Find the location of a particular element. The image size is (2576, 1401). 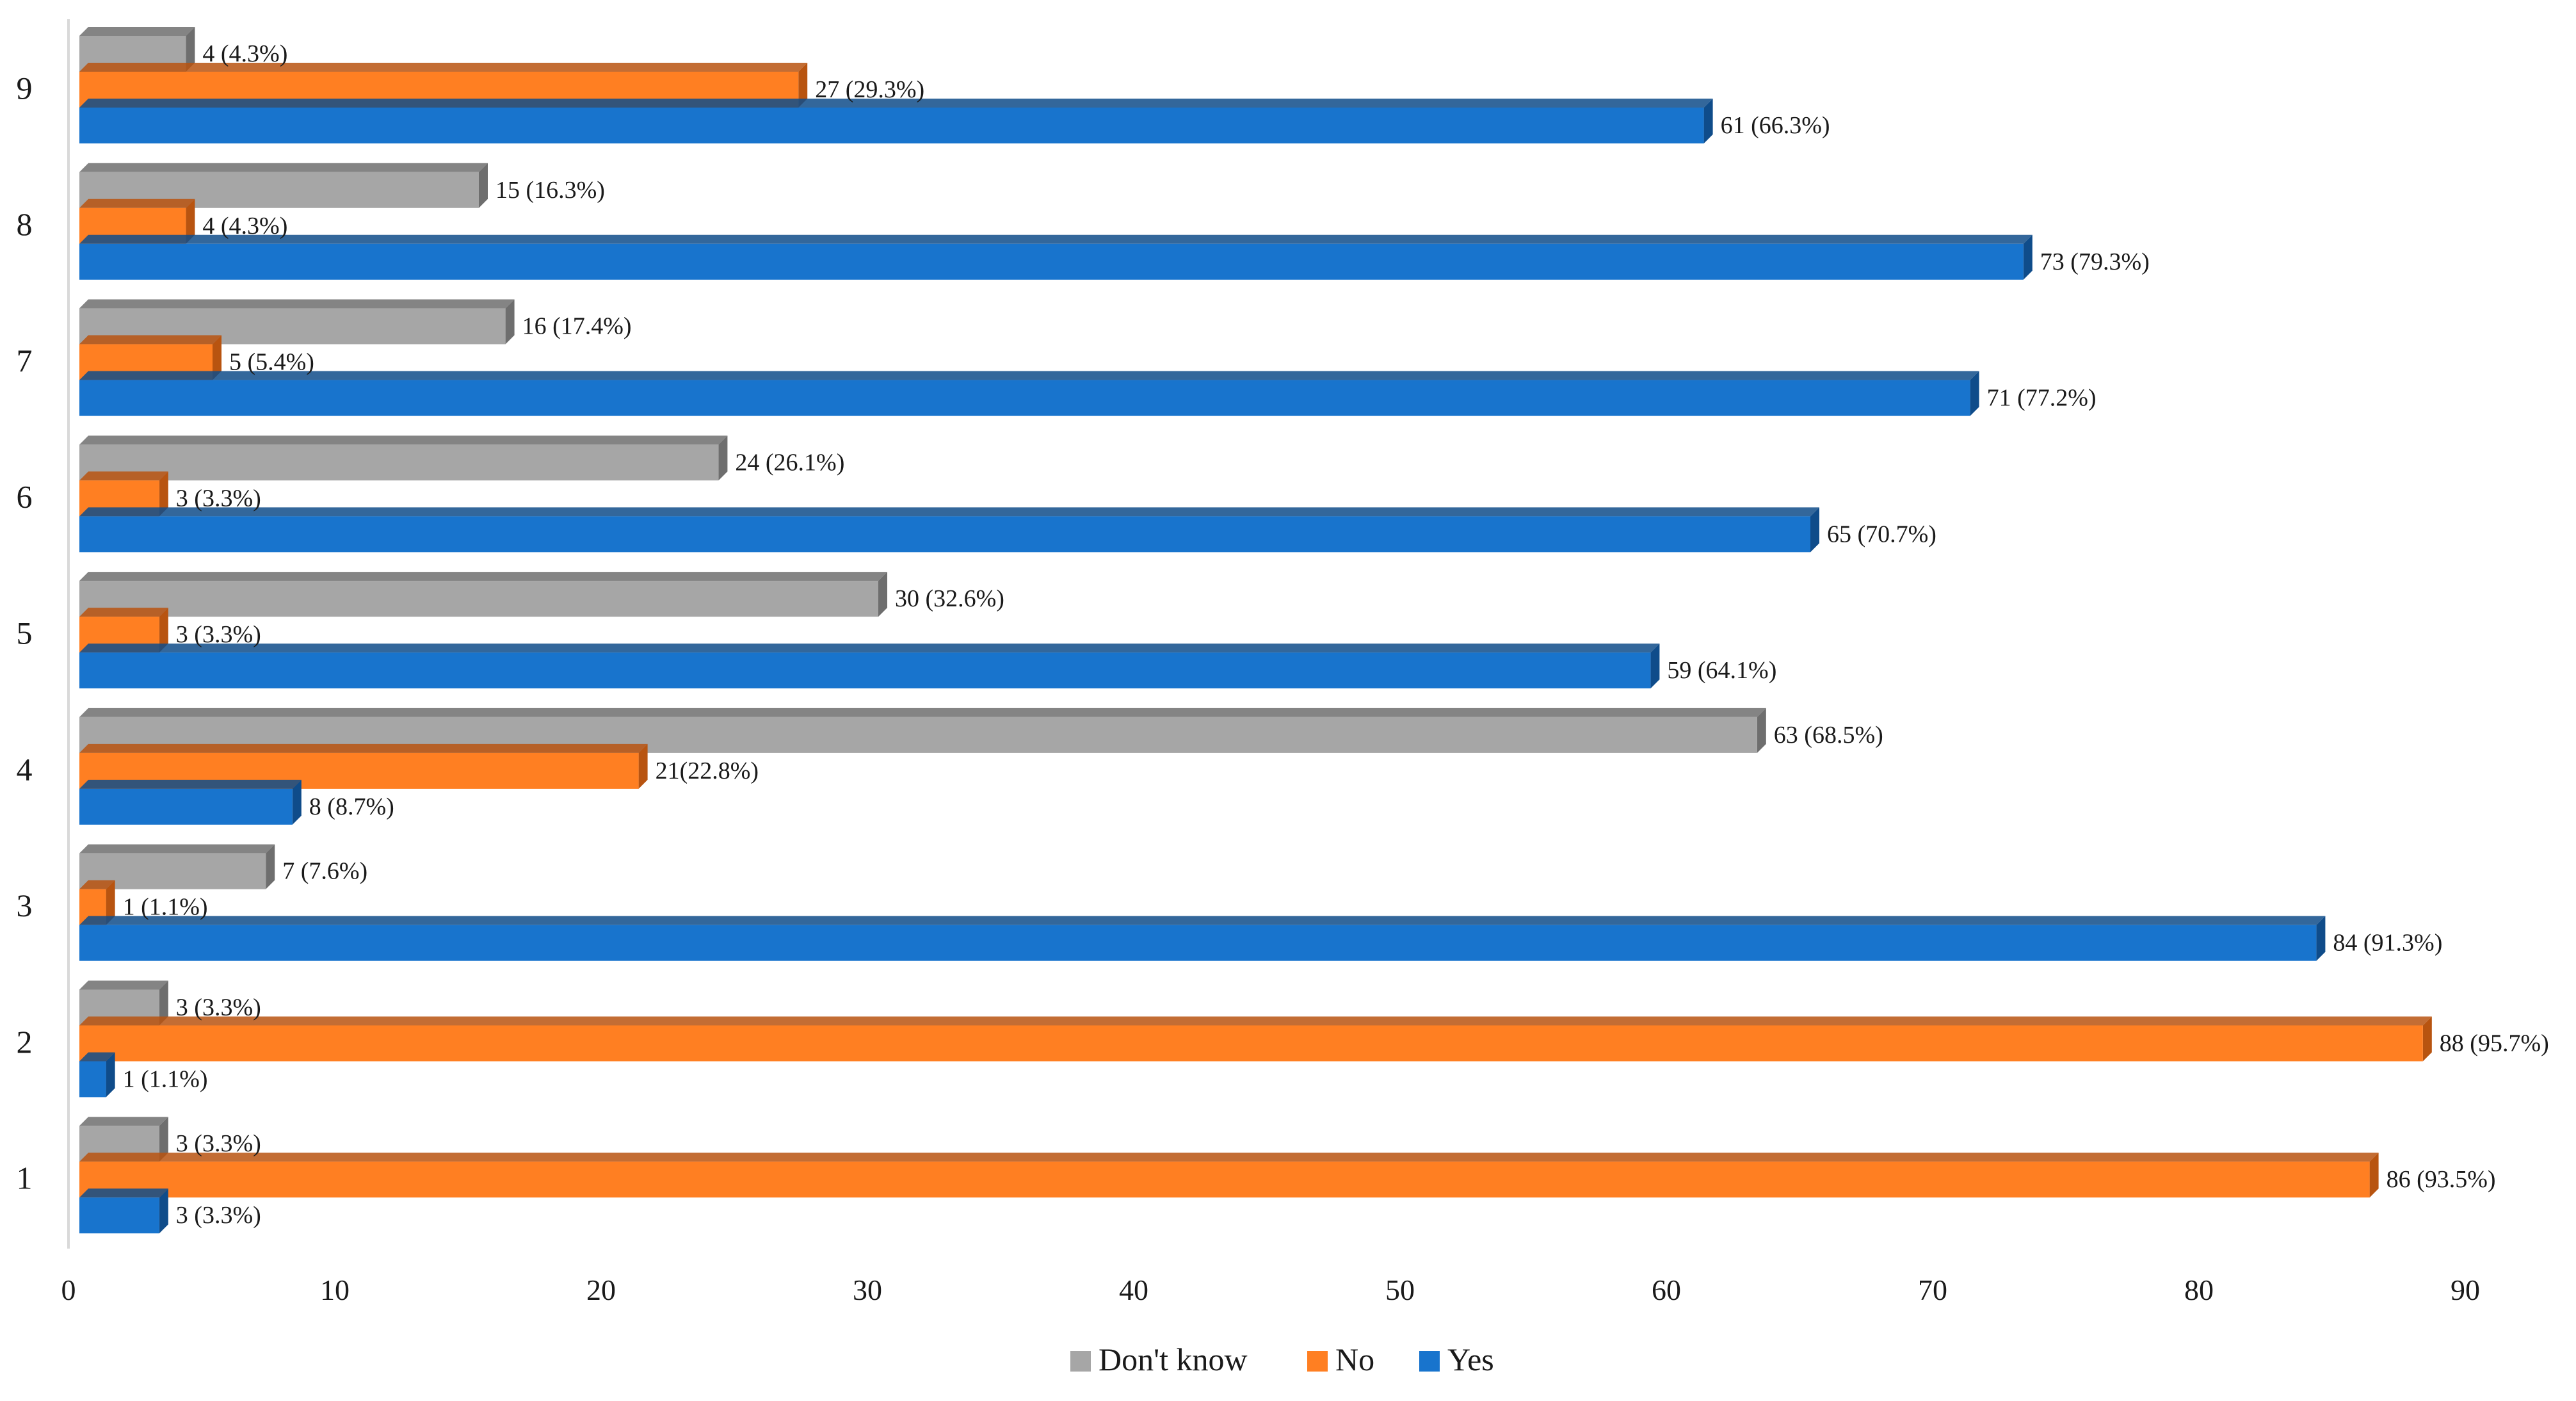

data-label: 61 (66.3%) is located at coordinates (1775, 125).